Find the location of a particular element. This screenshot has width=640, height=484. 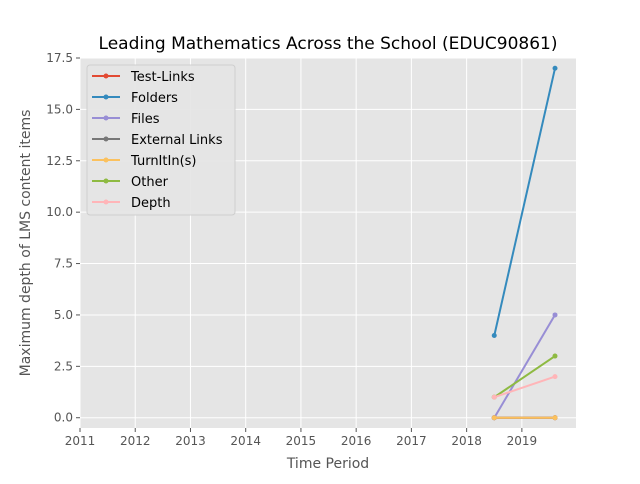

legend-box is located at coordinates (161, 140).